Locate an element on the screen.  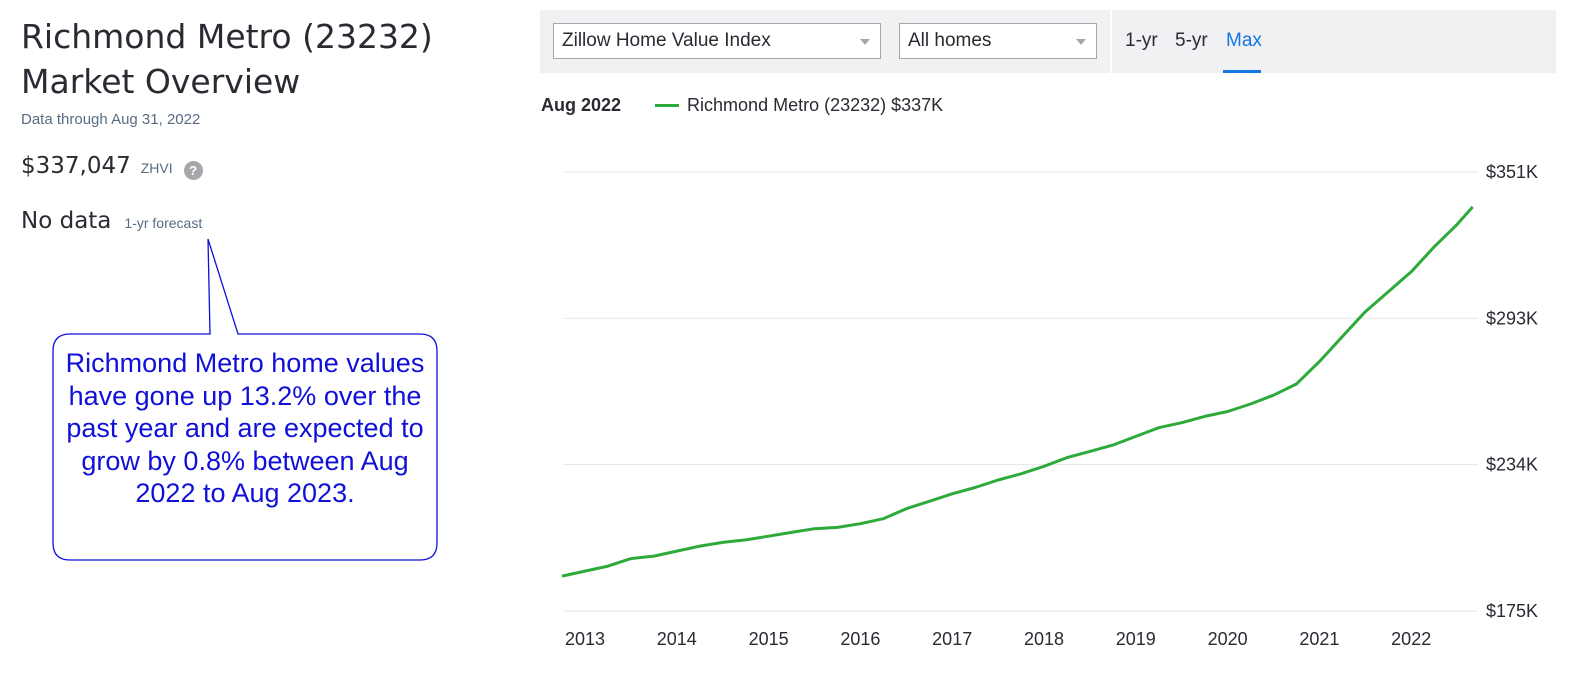
x-tick-label: 2015 is located at coordinates (769, 639).